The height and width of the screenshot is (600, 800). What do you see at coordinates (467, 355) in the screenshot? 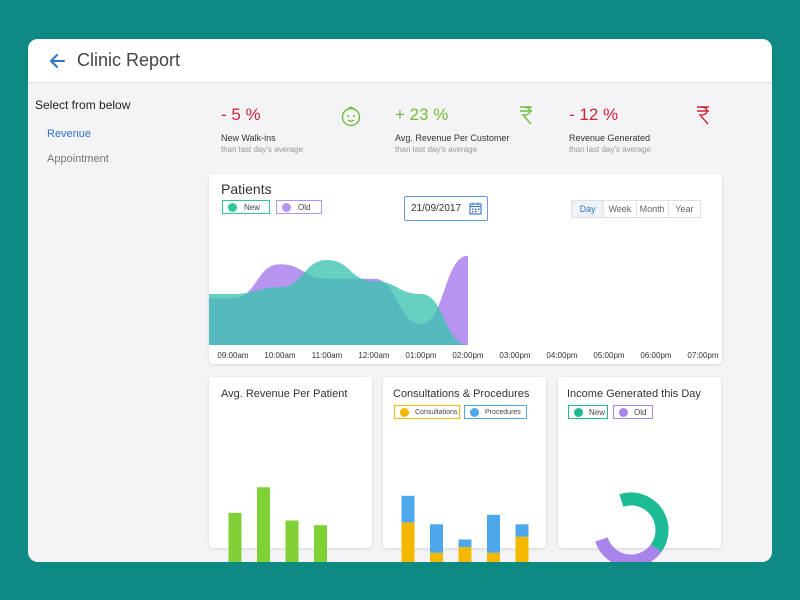
I see `x-tick-label: 02:00pm` at bounding box center [467, 355].